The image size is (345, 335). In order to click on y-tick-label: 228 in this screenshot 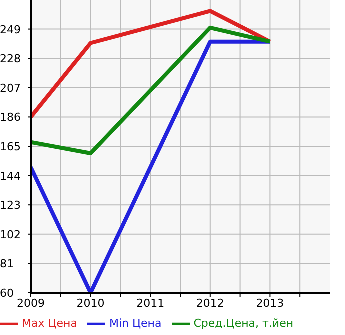, I will do `click(10, 59)`.